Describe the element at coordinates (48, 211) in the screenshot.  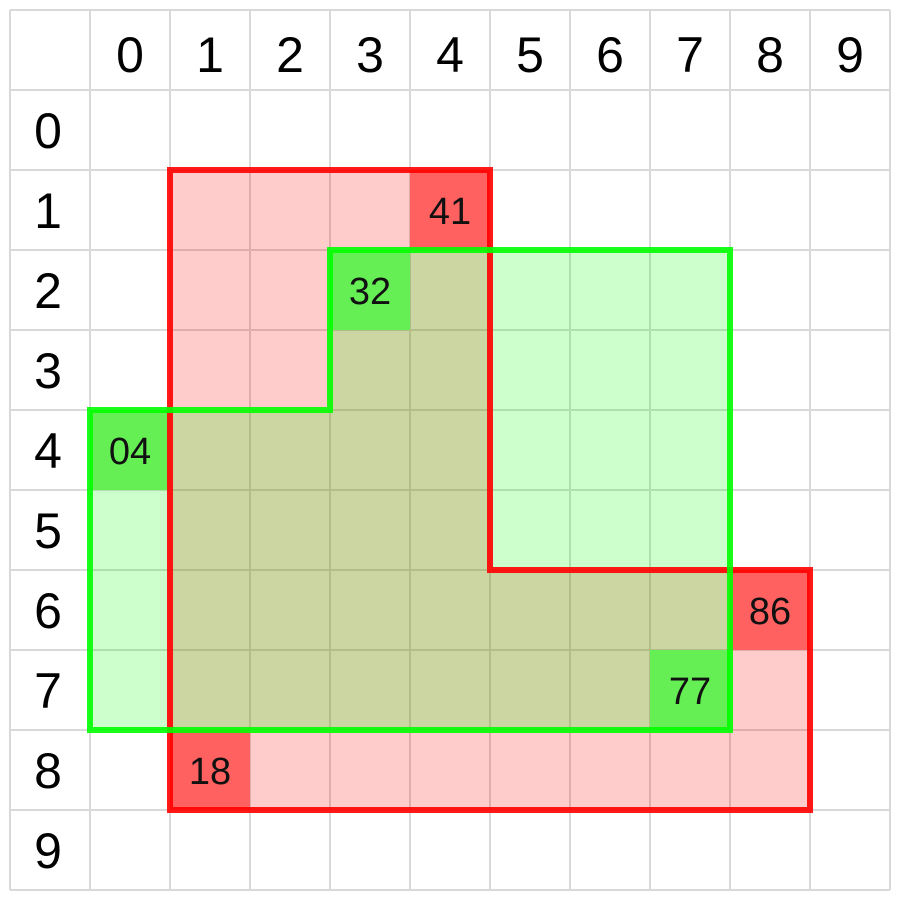
I see `row-label: 1` at that location.